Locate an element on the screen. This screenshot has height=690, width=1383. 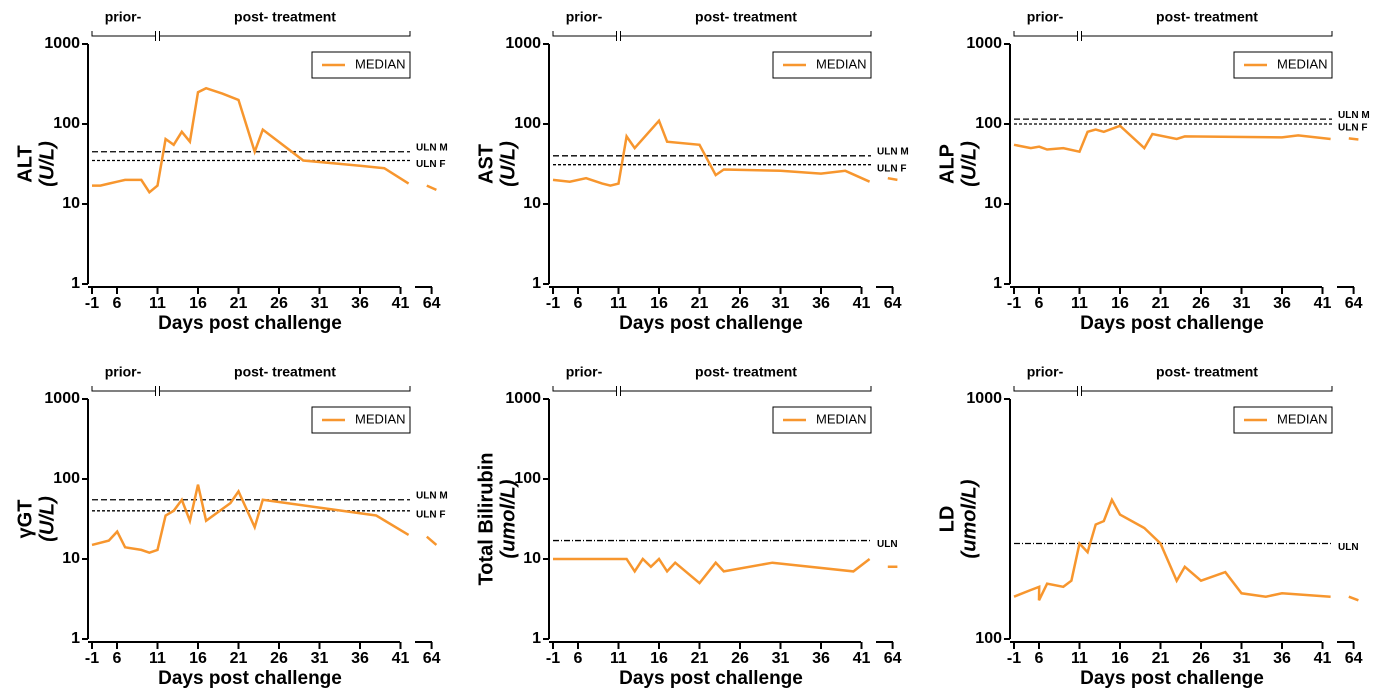
legend-box is located at coordinates (361, 65).